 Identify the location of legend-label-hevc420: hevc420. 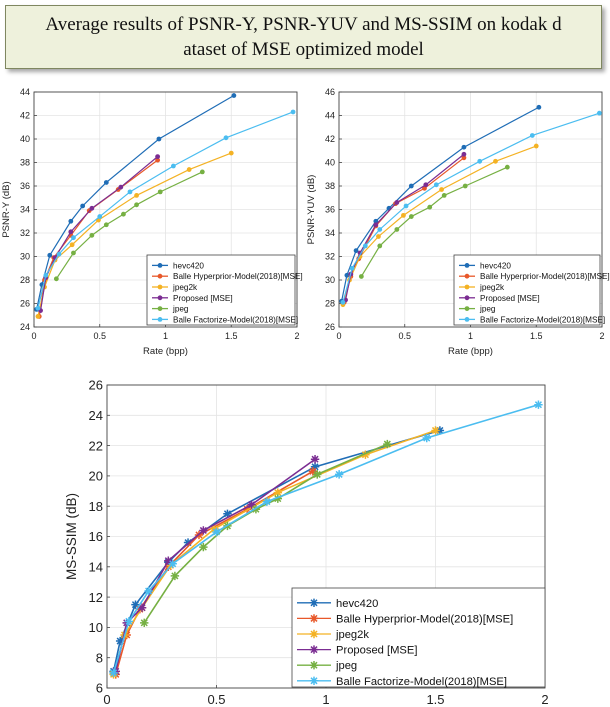
(495, 265).